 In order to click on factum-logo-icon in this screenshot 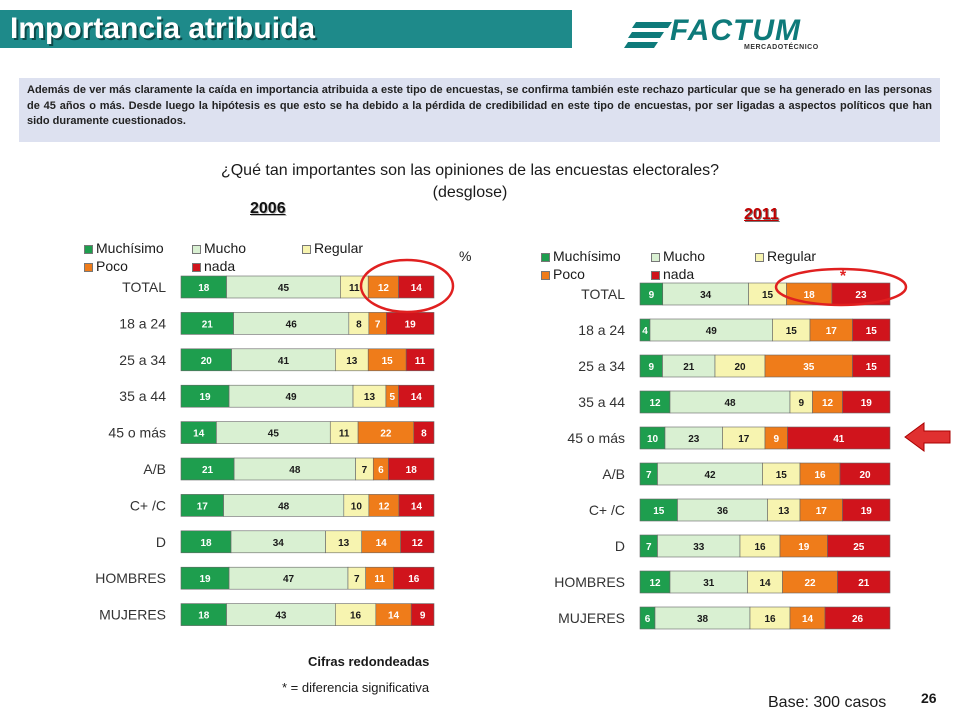, I will do `click(648, 35)`.